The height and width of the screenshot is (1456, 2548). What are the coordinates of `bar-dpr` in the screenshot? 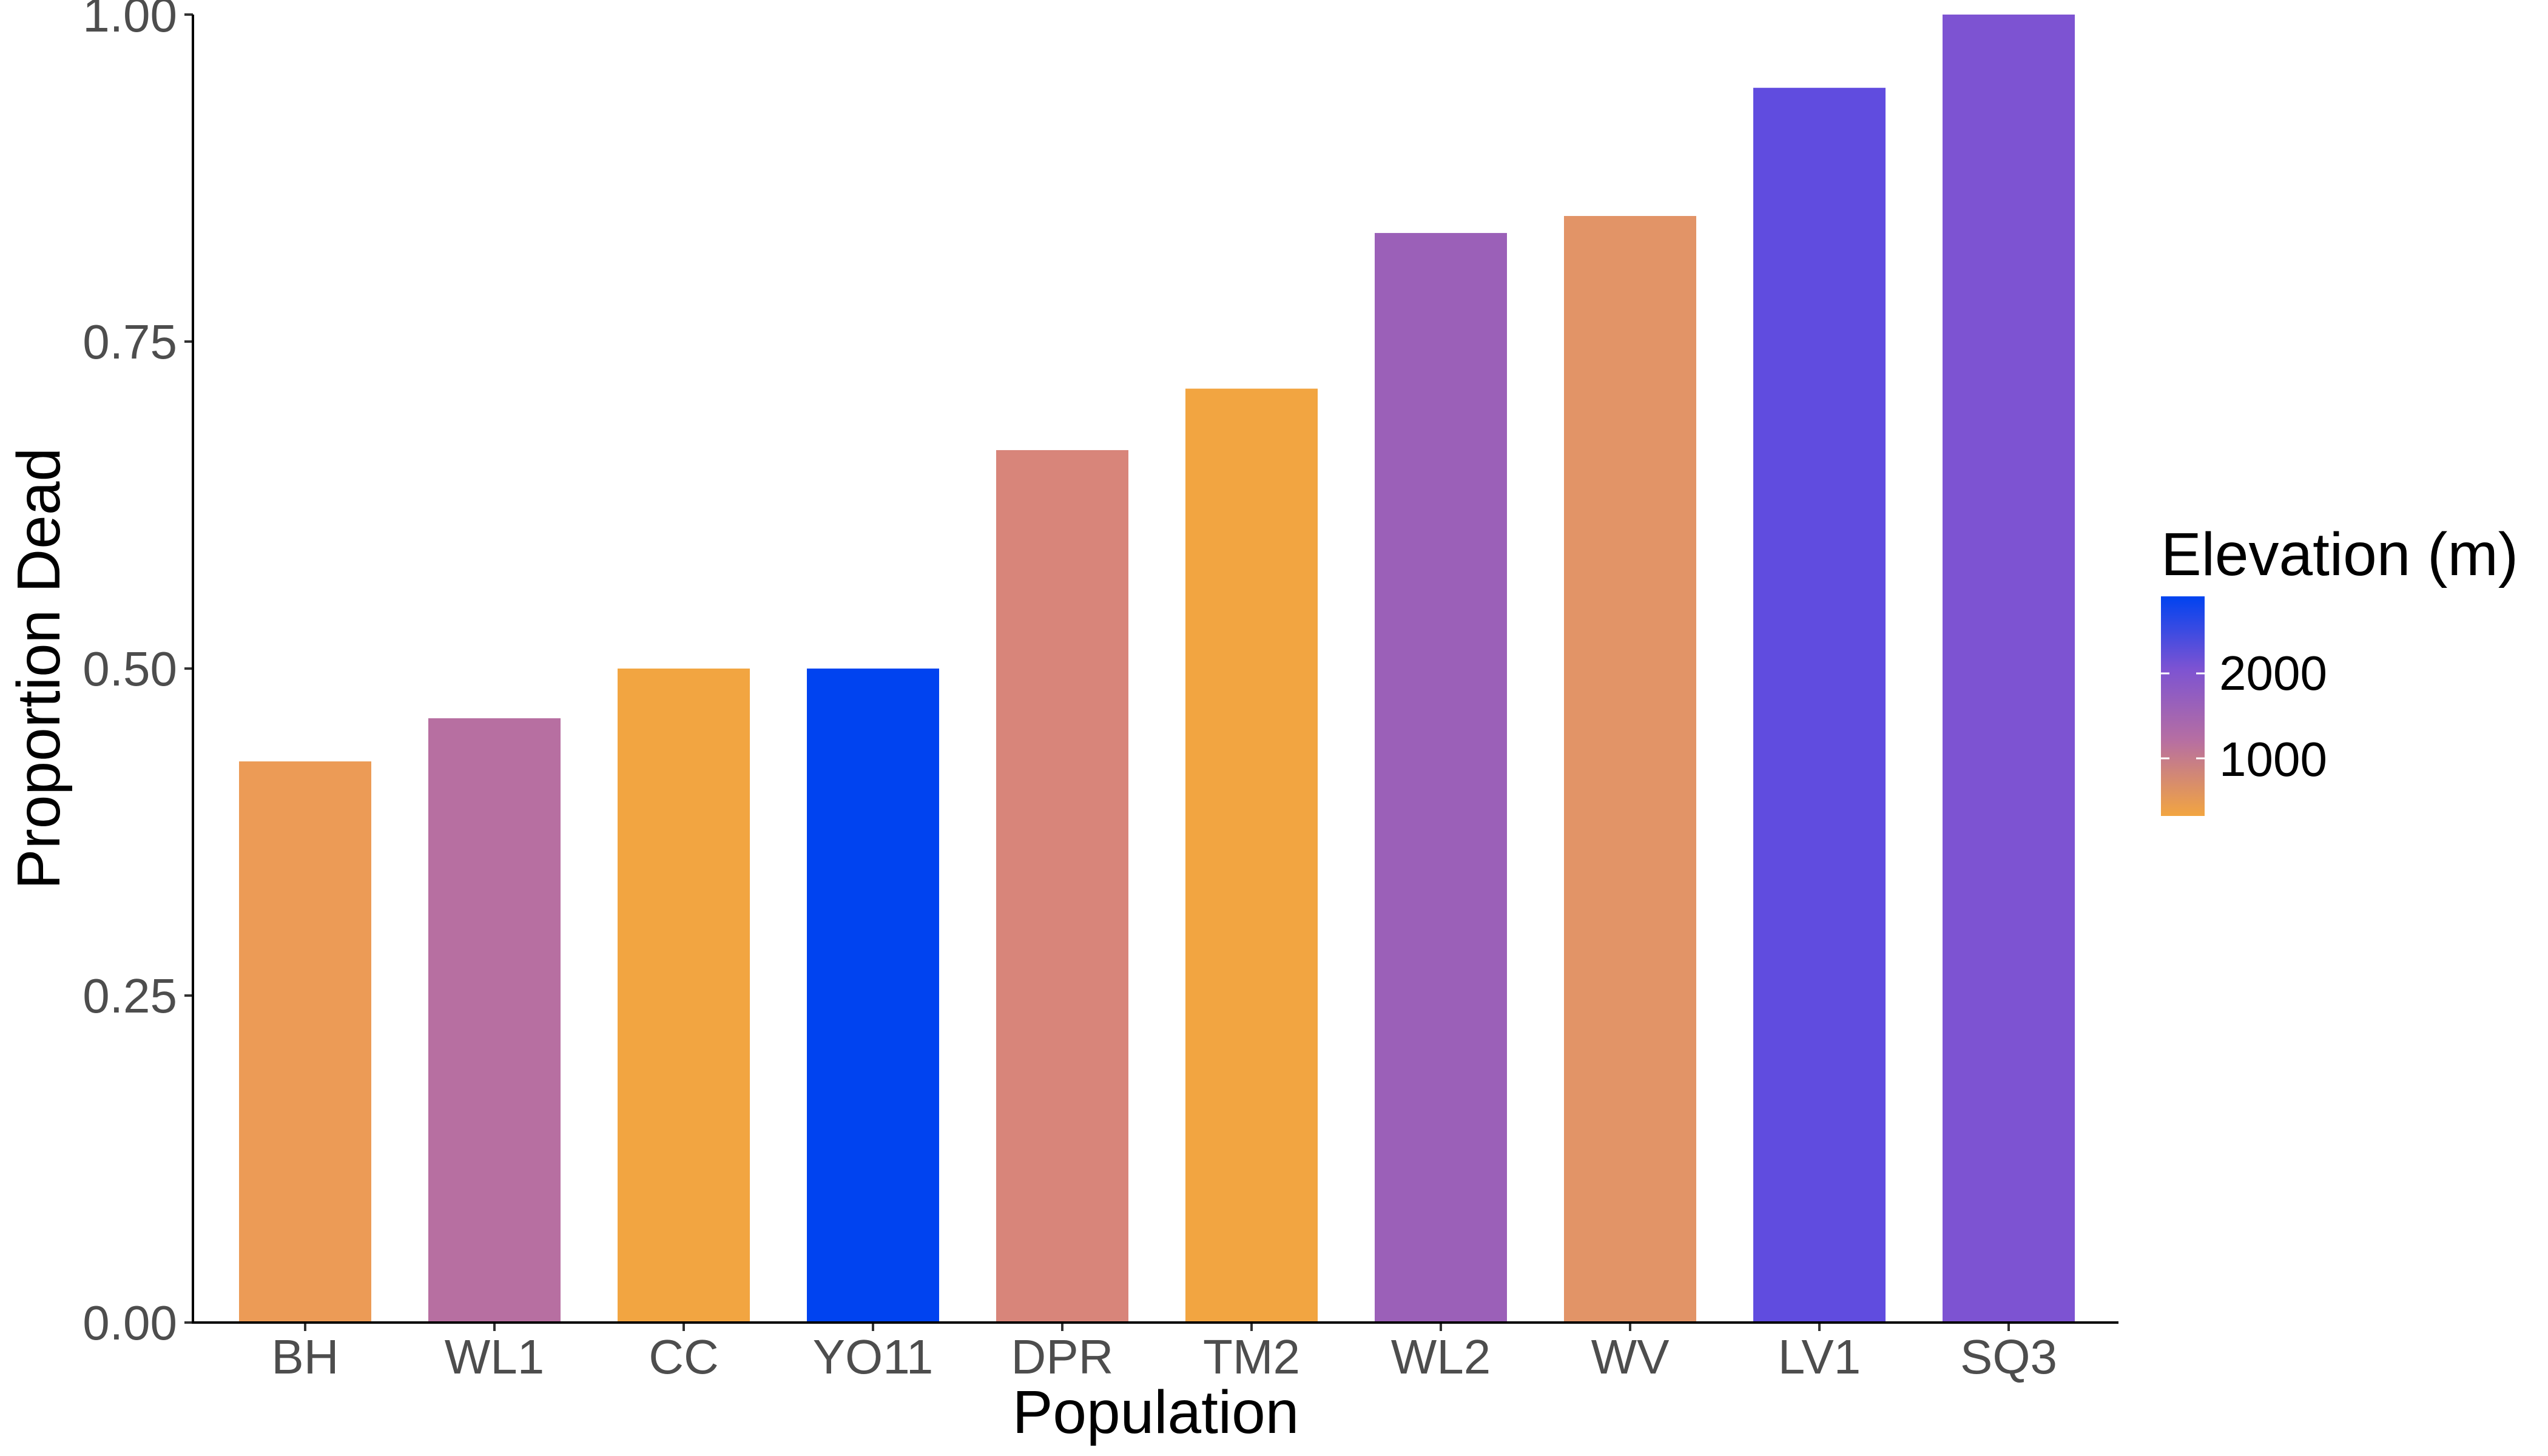 It's located at (1062, 886).